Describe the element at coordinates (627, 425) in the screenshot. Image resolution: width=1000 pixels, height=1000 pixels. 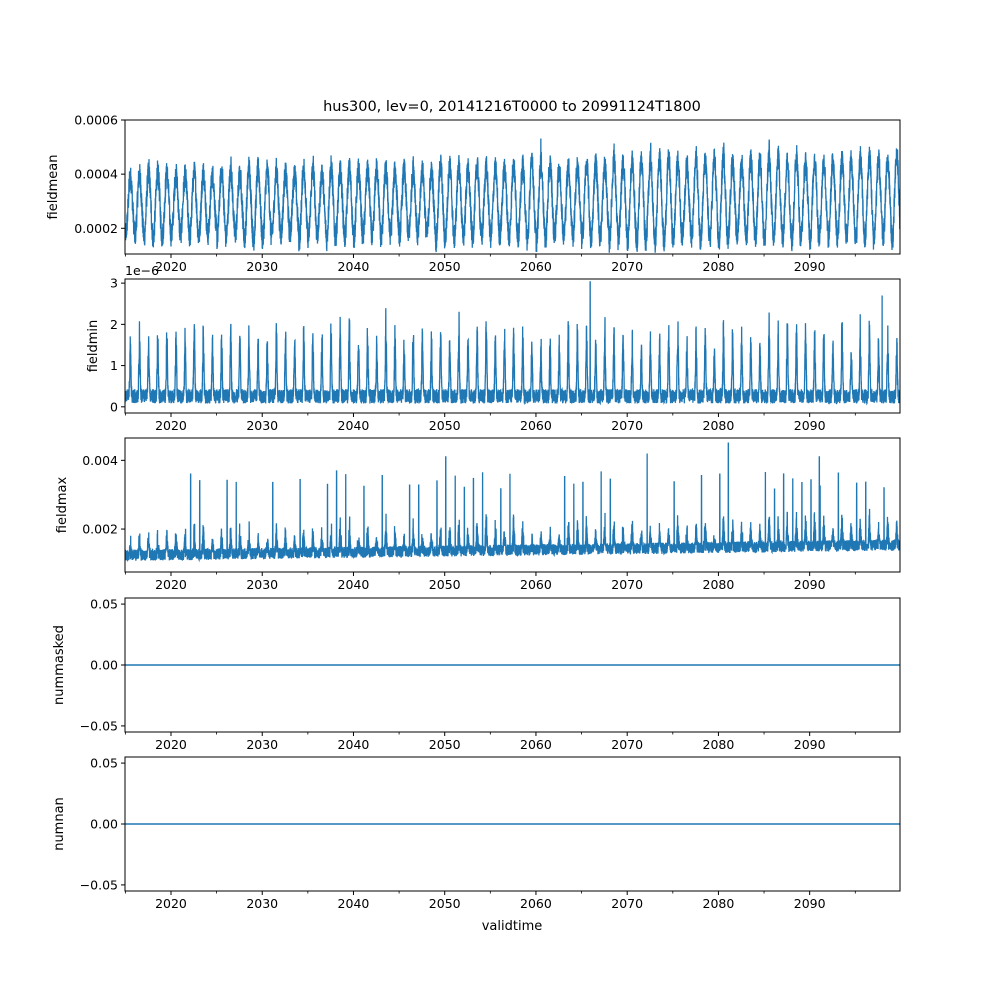
I see `fieldmin-xtick-label: 2070` at that location.